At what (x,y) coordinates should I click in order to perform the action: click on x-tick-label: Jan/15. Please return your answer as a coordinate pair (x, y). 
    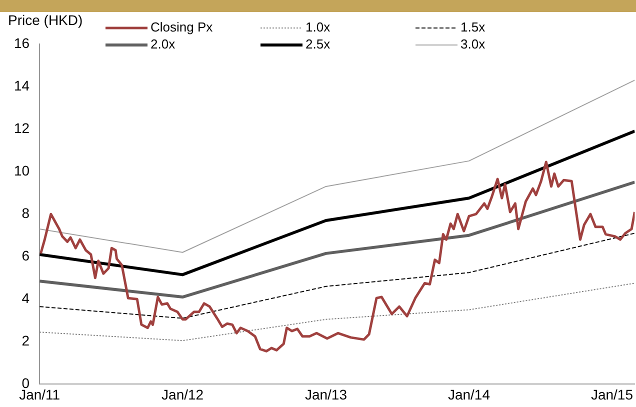
    Looking at the image, I should click on (612, 394).